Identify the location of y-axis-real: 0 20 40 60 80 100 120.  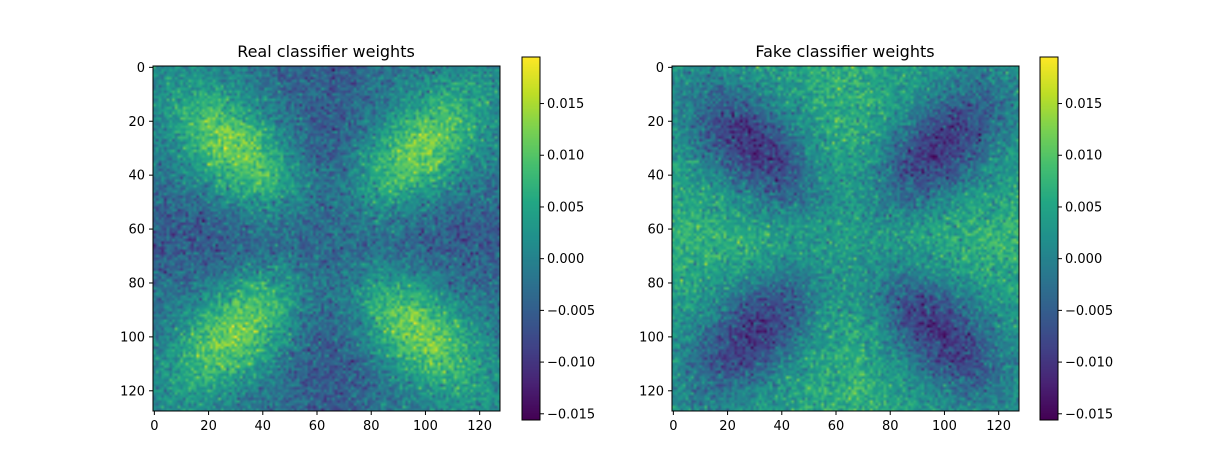
(136, 230).